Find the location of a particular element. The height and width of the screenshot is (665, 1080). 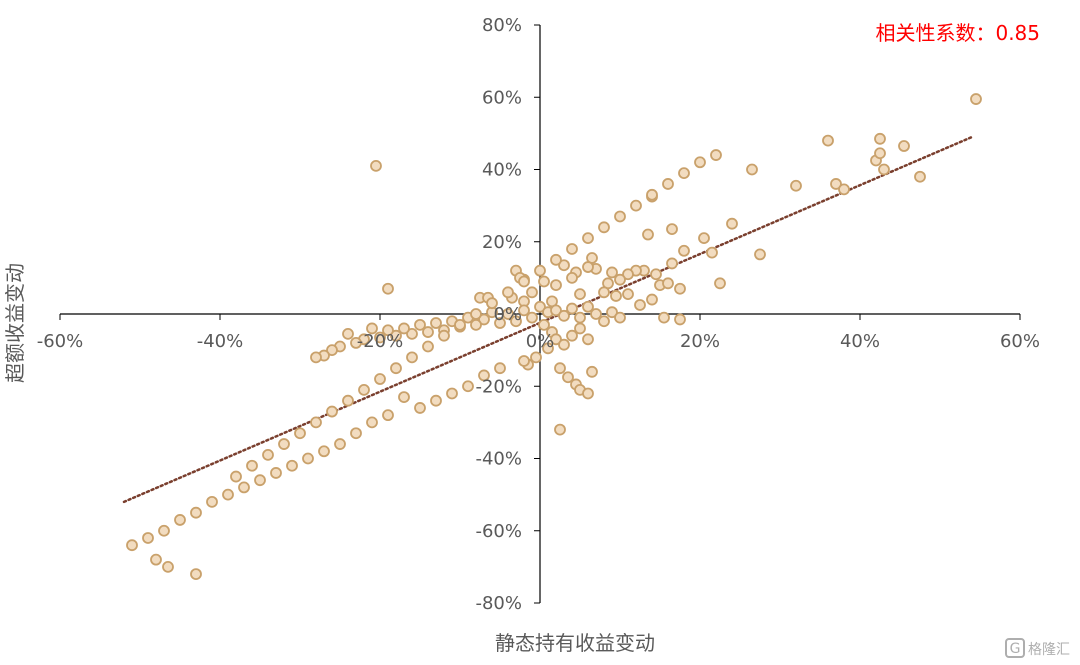

y-tick-label: -60% is located at coordinates (498, 531).